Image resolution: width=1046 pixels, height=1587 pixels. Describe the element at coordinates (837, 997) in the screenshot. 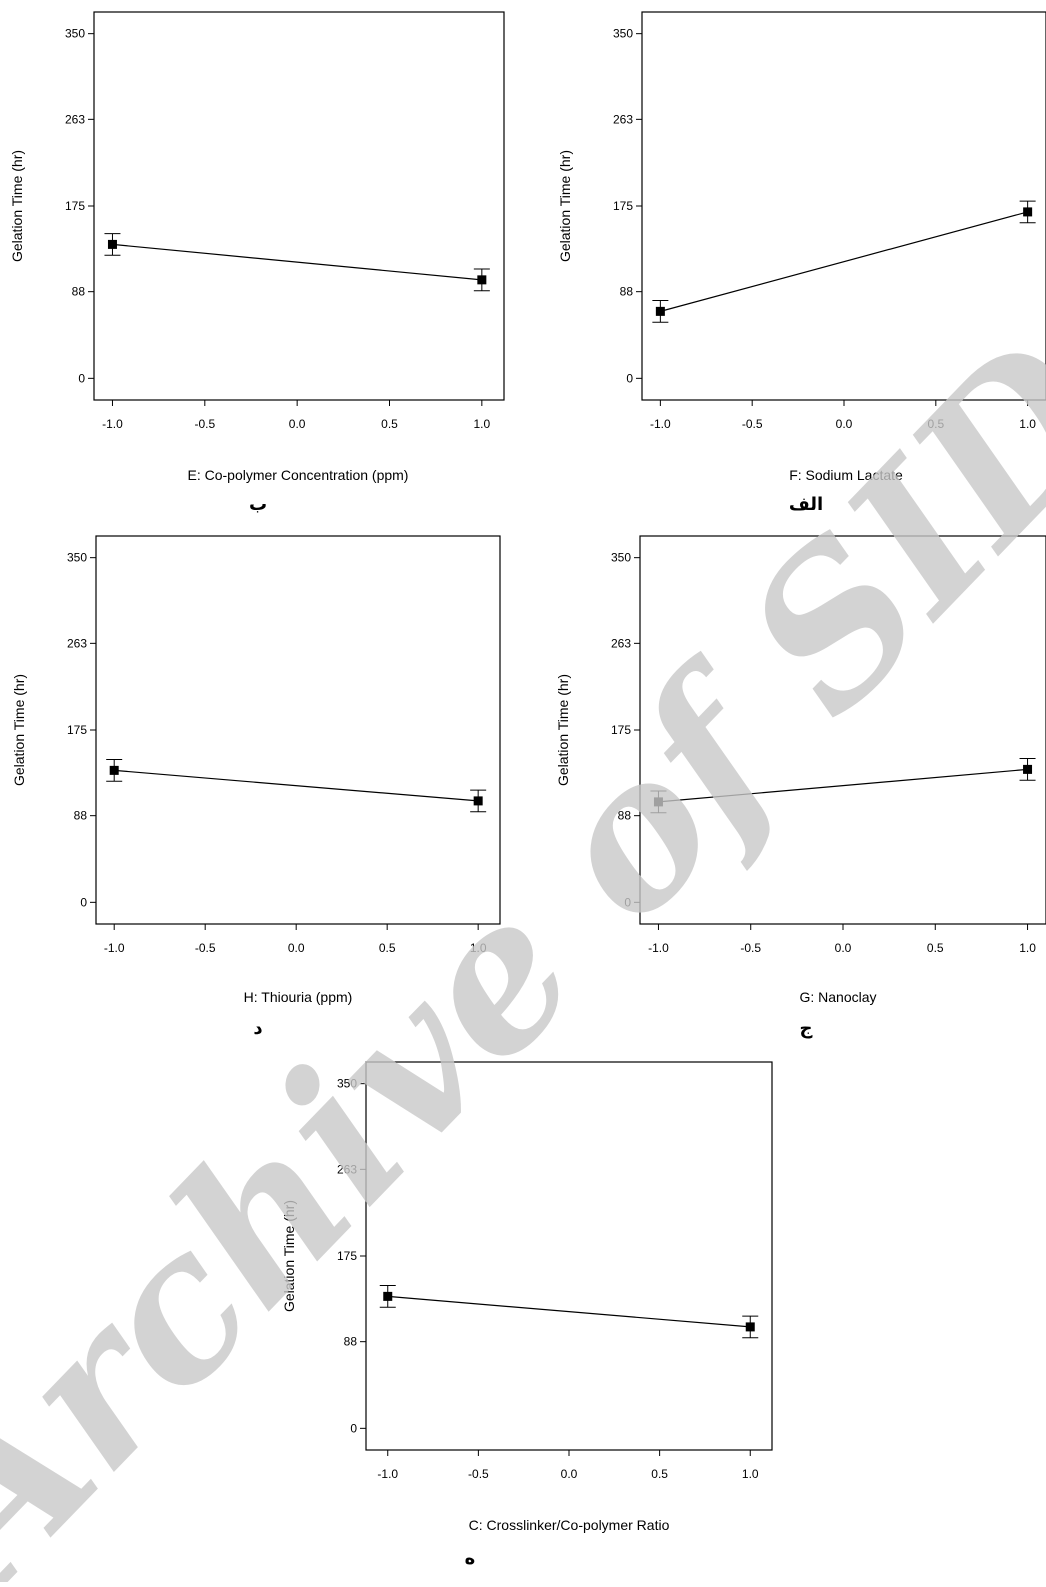

I see `x-axis-title: G: Nanoclay` at that location.